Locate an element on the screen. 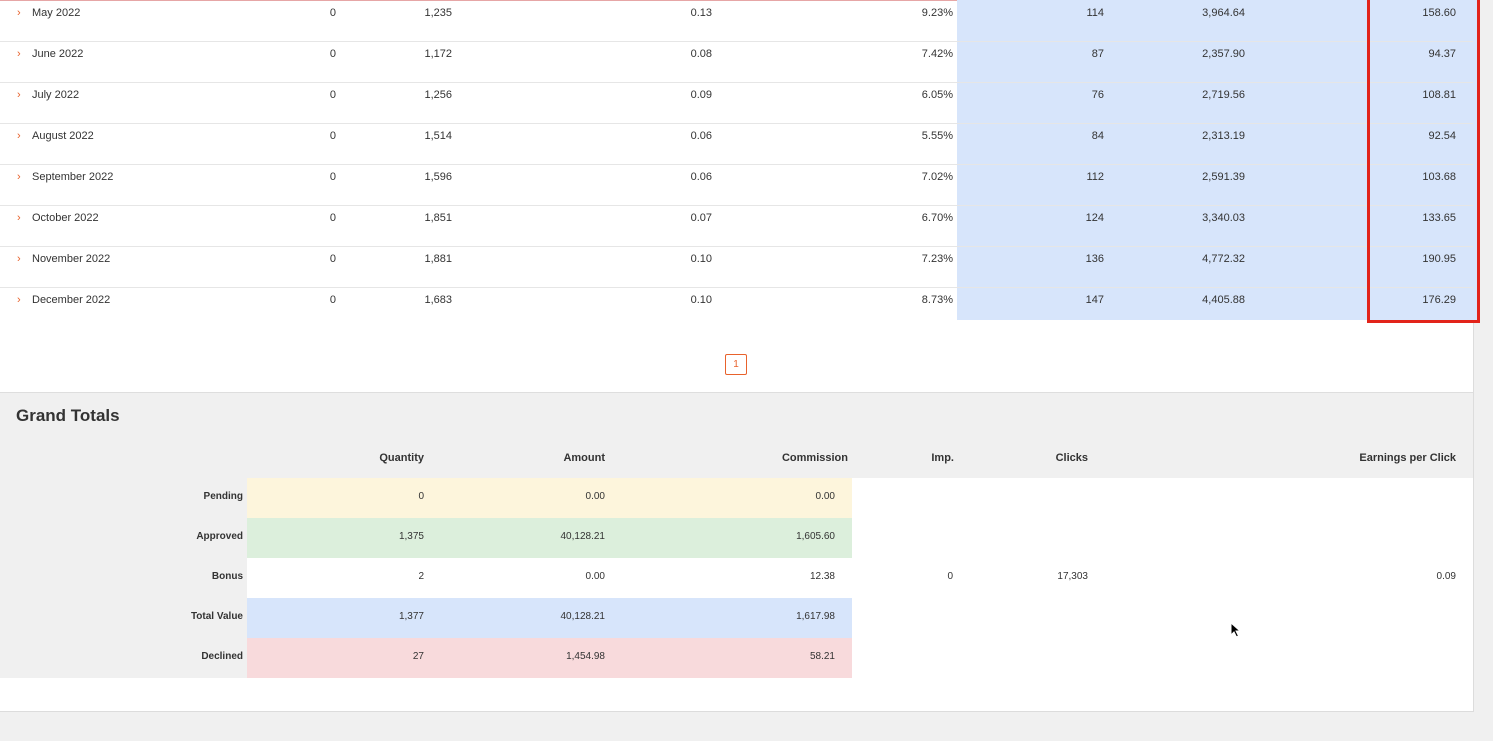 The image size is (1493, 741). cell-clicks: 17,303 is located at coordinates (1072, 576).